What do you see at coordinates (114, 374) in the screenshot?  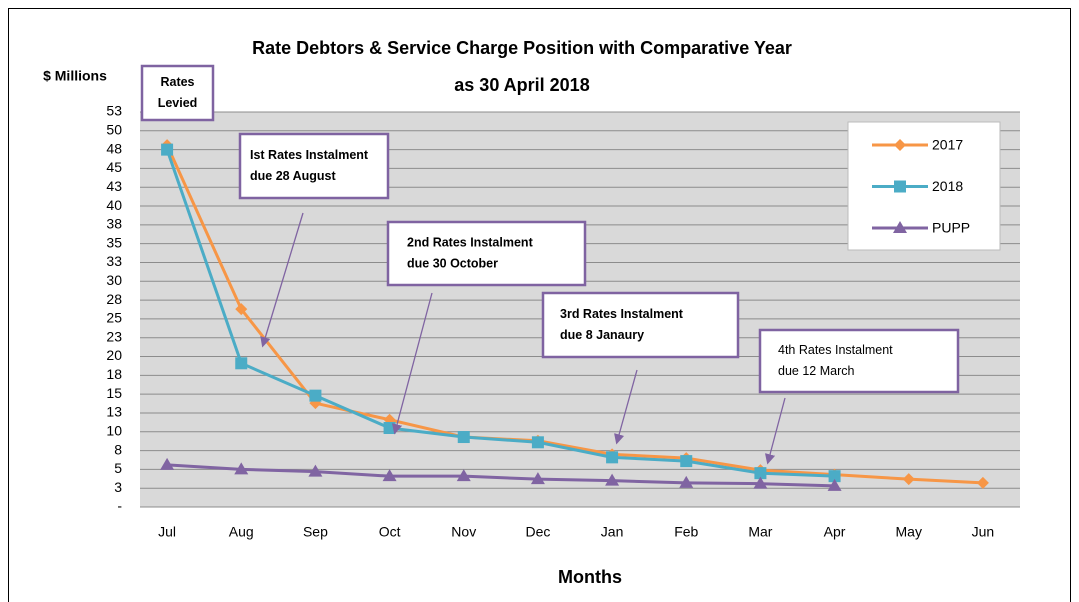 I see `y-tick-label: 18` at bounding box center [114, 374].